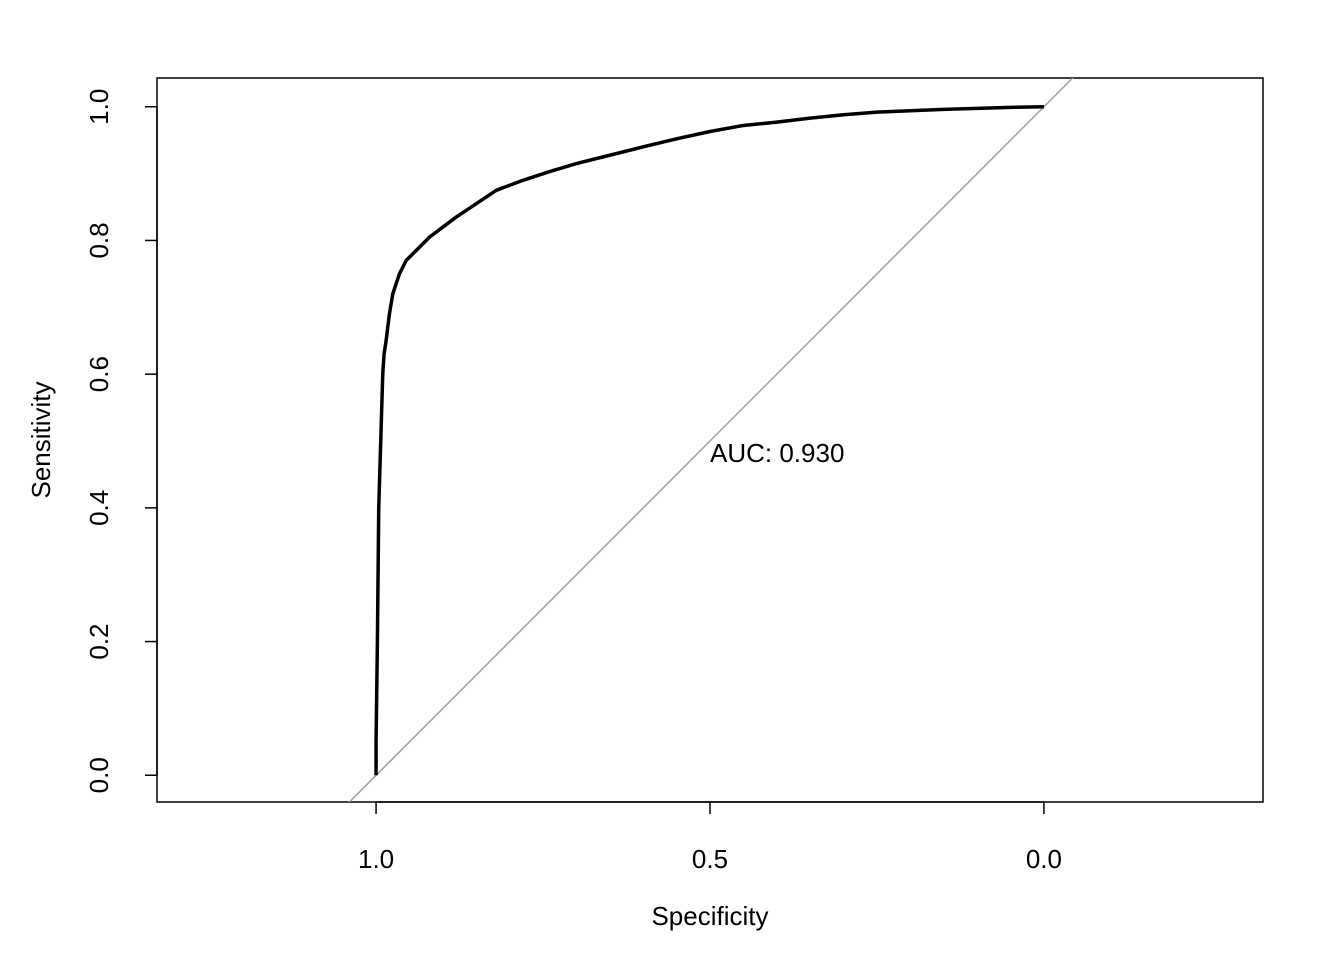 This screenshot has height=960, width=1344. Describe the element at coordinates (99, 508) in the screenshot. I see `y-tick-label: 0.4` at that location.